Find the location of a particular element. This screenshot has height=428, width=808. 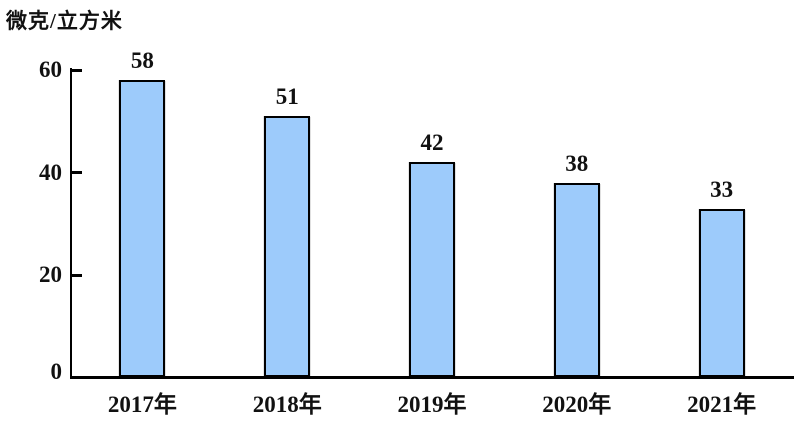

bar-value-label: 51 is located at coordinates (287, 97).